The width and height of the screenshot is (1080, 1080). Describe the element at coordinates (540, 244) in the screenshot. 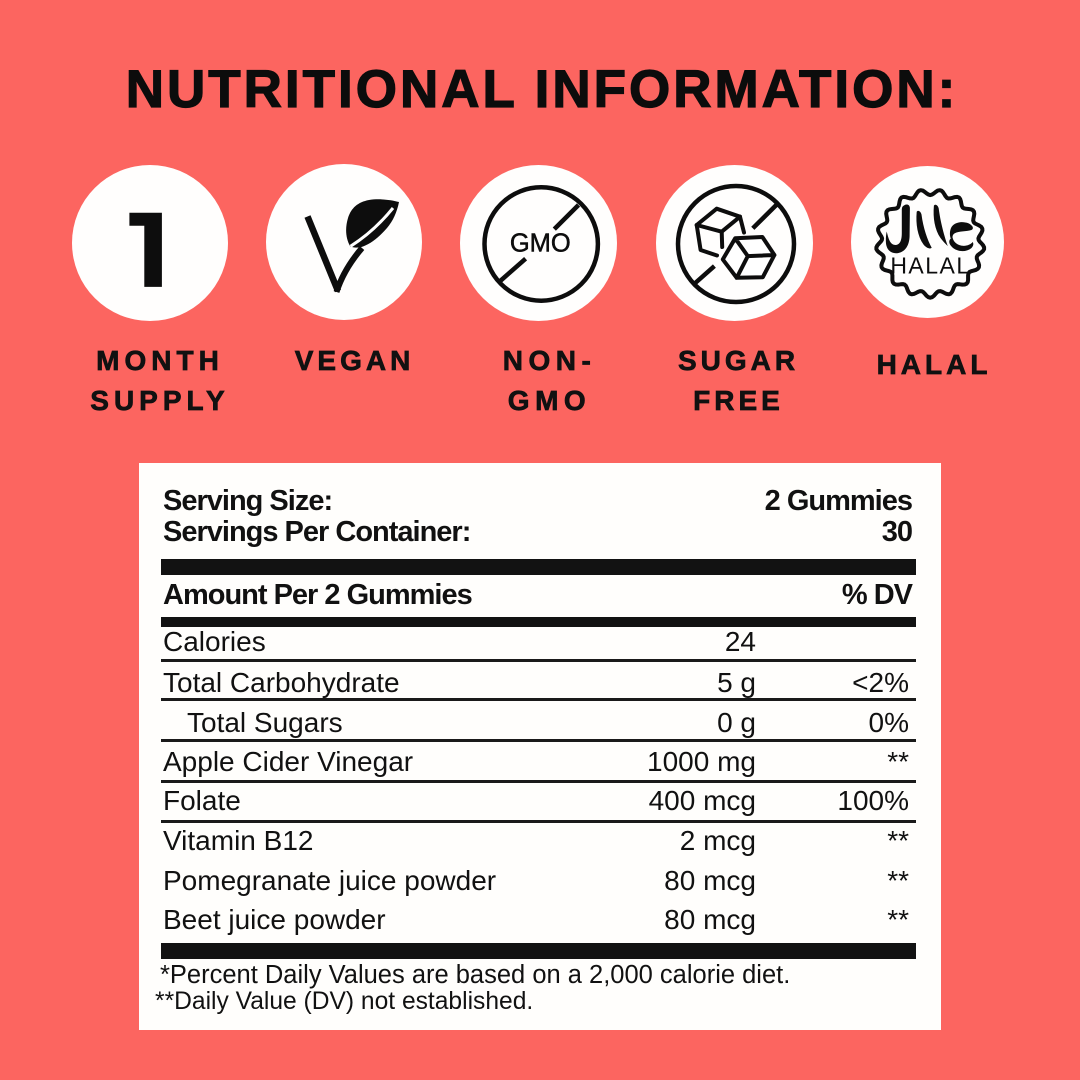

I see `svg-text: GMO` at that location.